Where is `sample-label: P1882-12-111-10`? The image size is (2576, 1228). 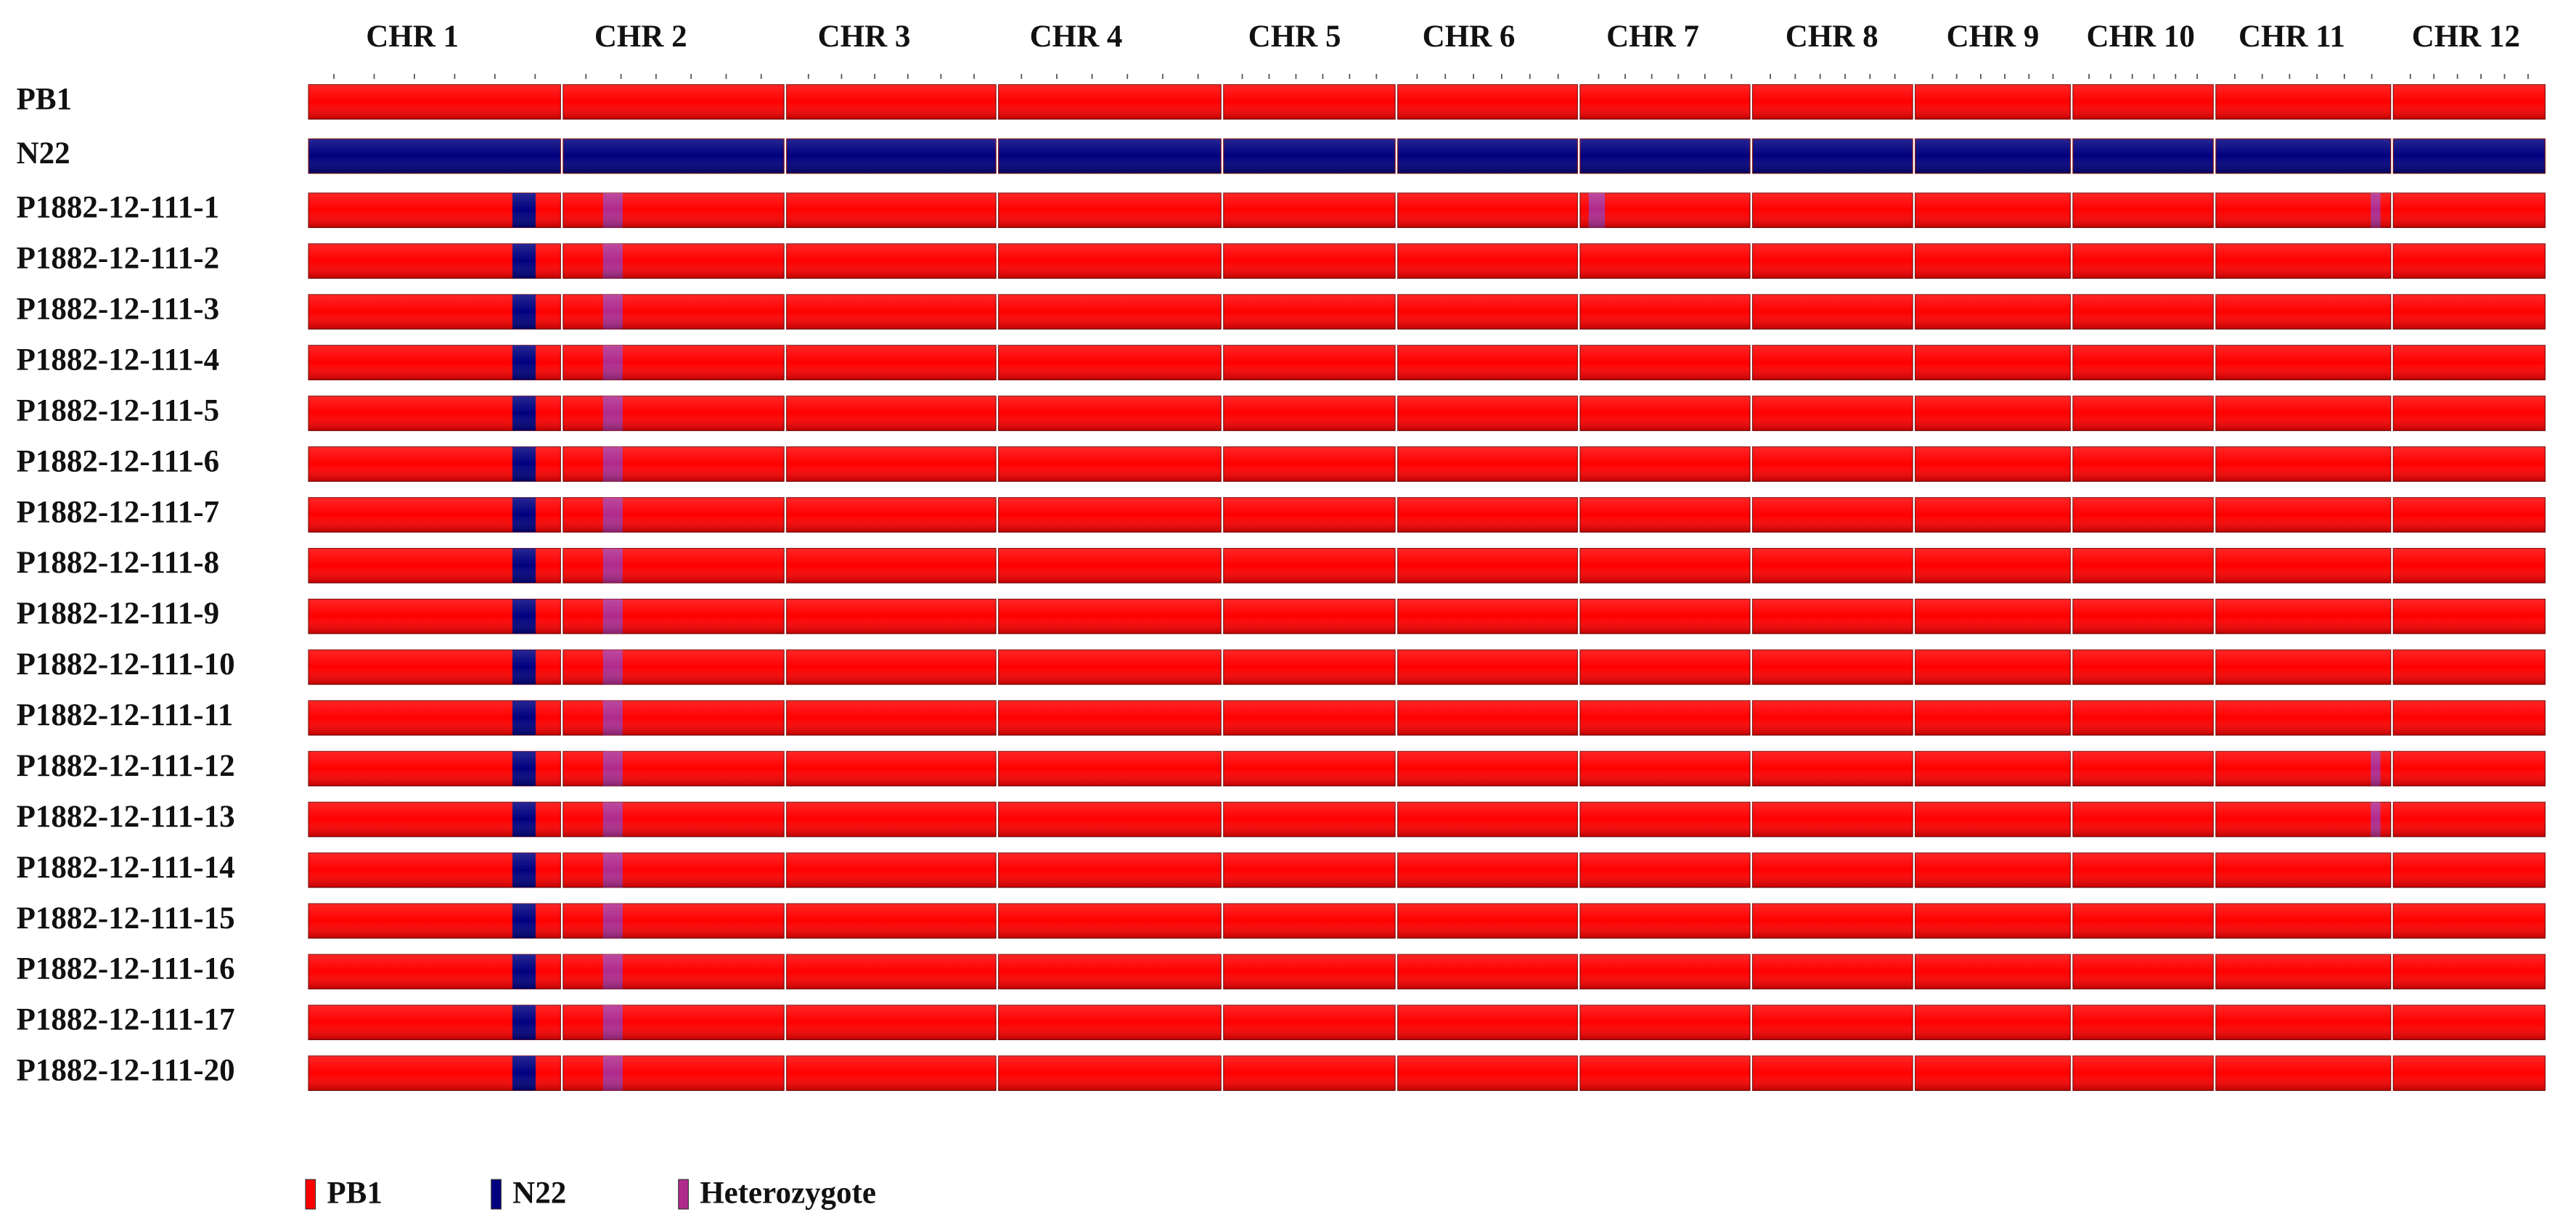 sample-label: P1882-12-111-10 is located at coordinates (126, 664).